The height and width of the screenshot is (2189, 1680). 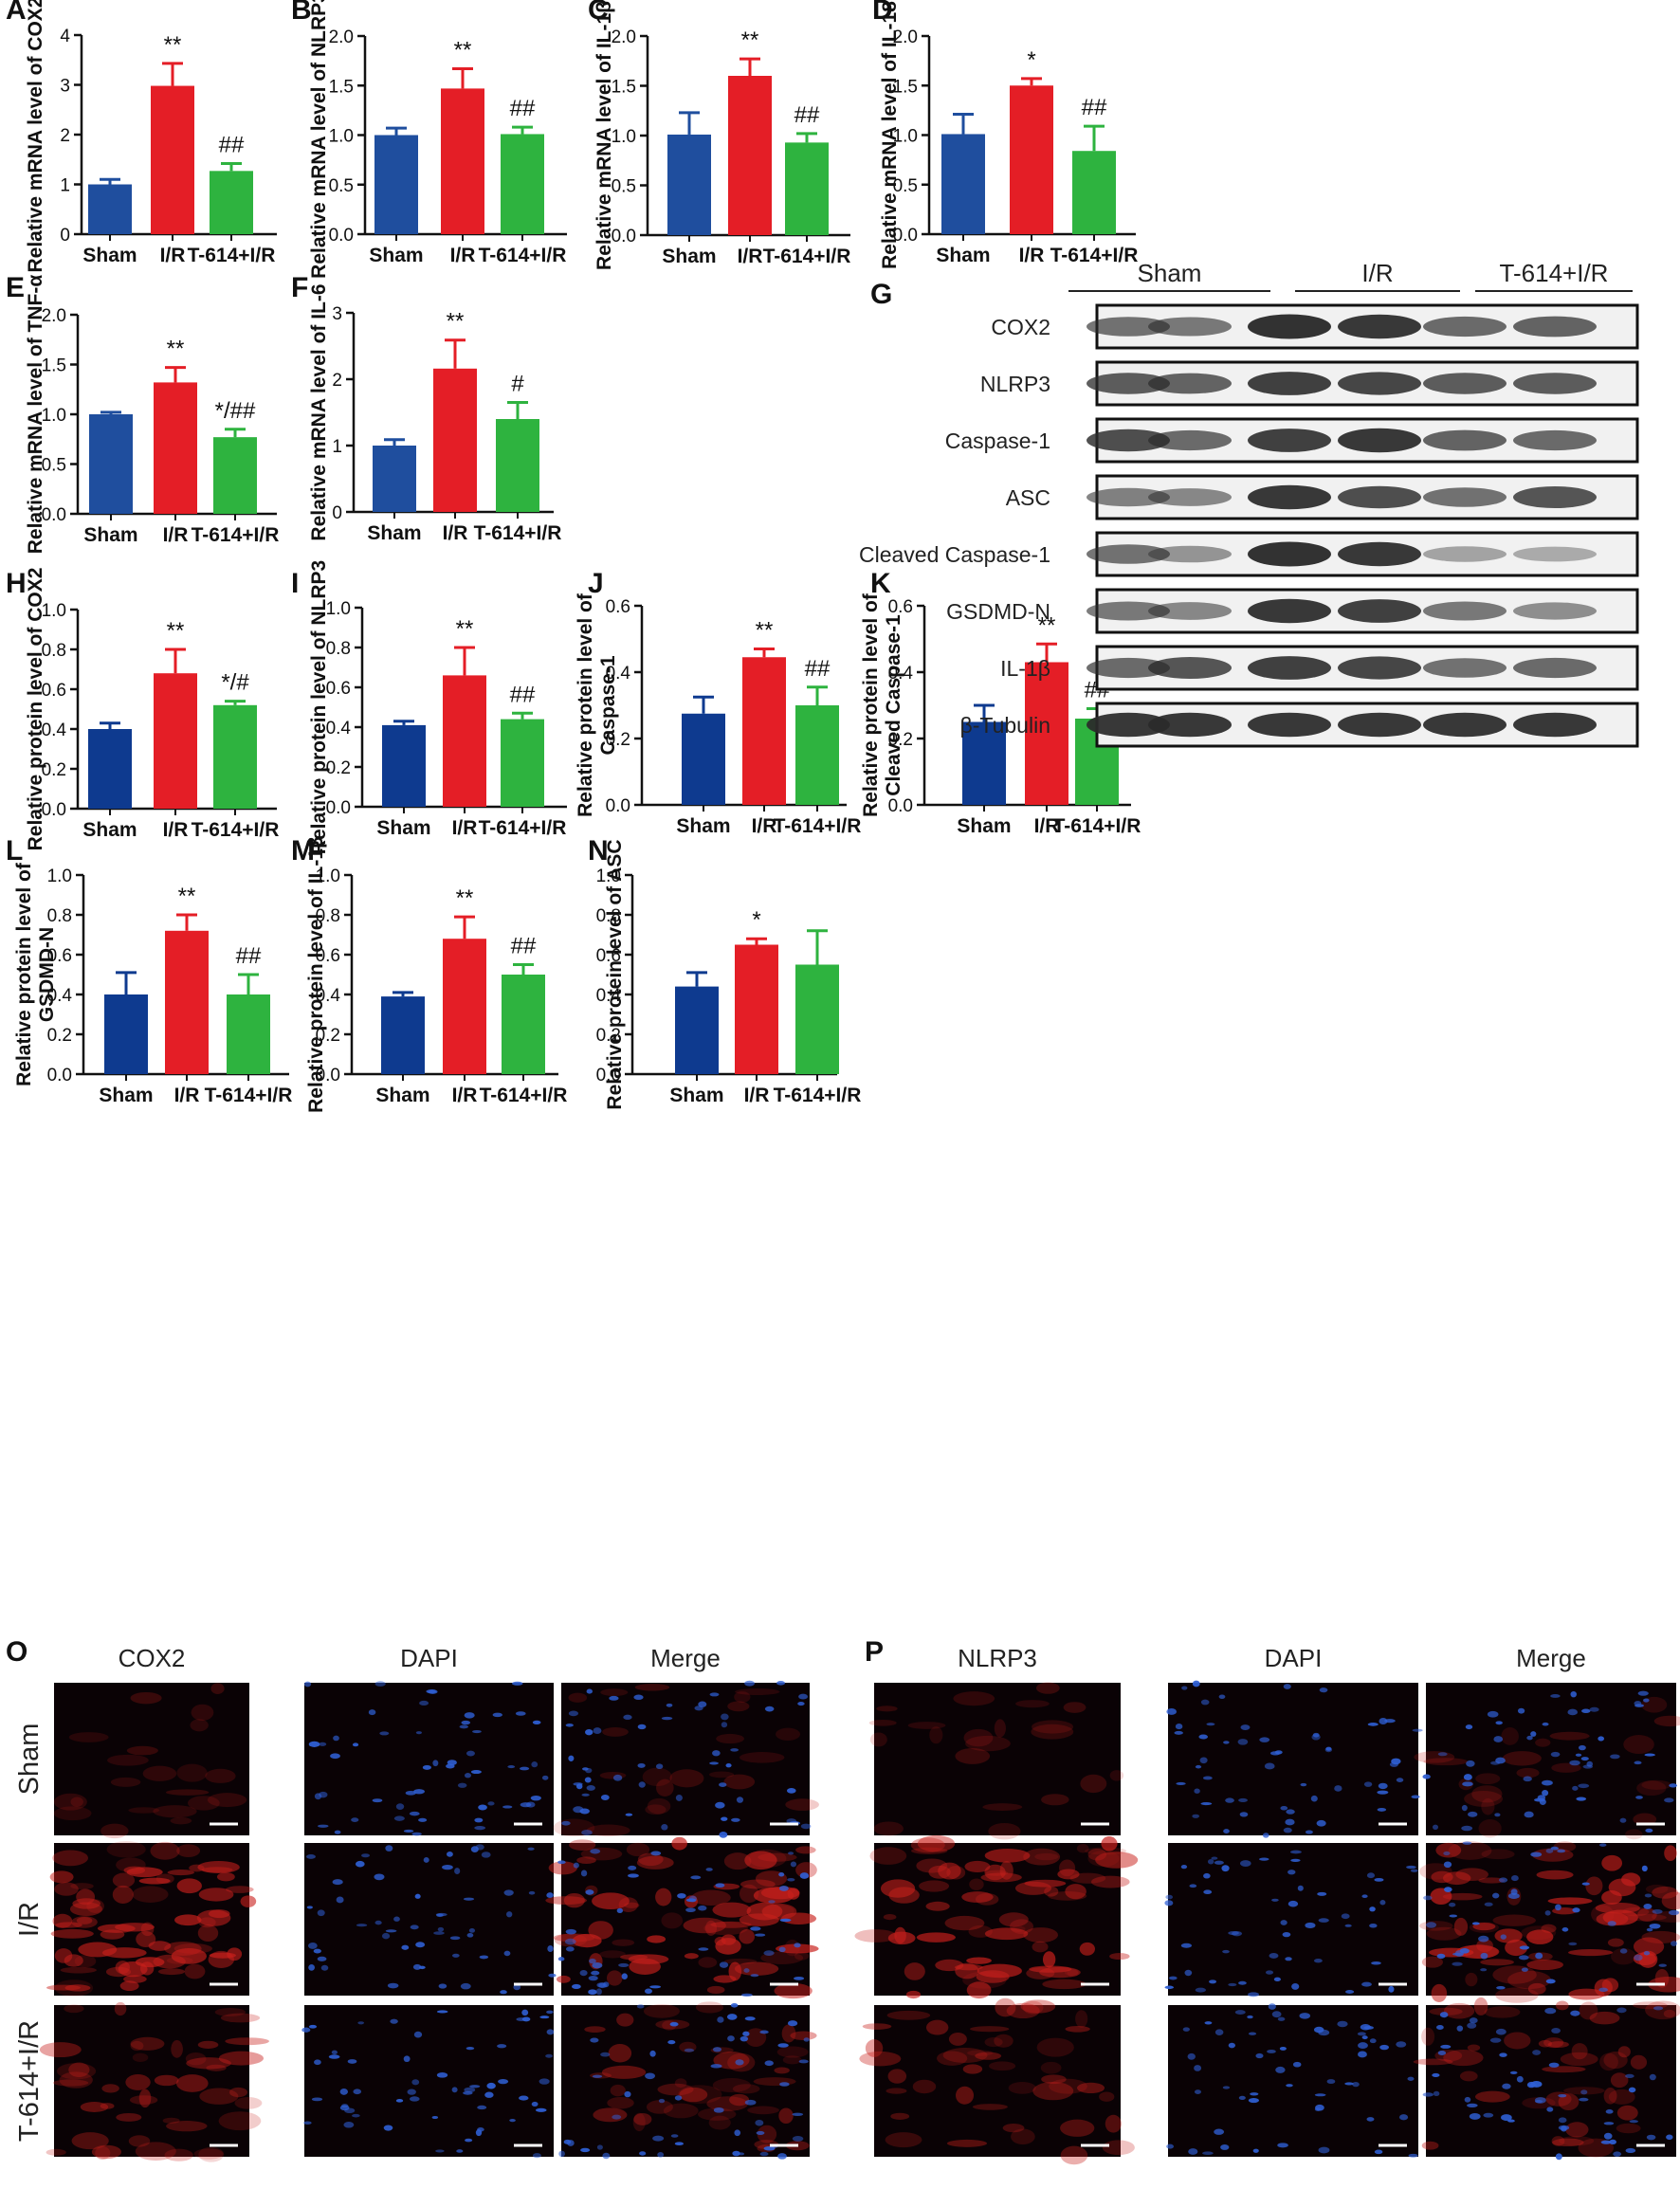 I want to click on panel-letter: E, so click(x=15, y=287).